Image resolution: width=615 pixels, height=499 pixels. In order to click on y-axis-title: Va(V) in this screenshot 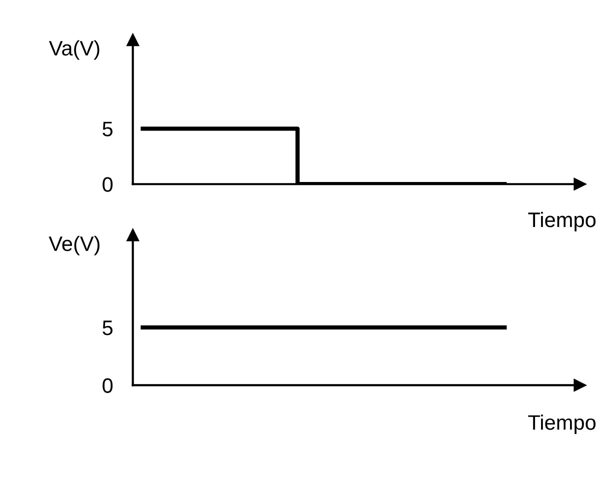, I will do `click(74, 50)`.